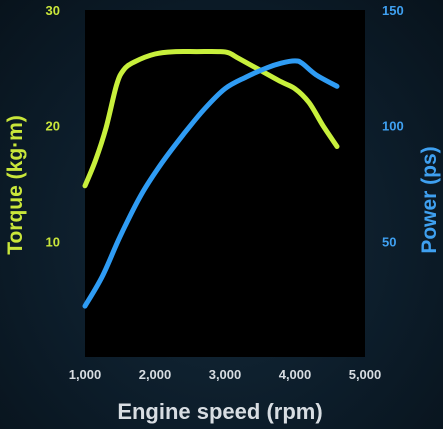 This screenshot has height=429, width=443. I want to click on x-tick-label: 2,000, so click(155, 374).